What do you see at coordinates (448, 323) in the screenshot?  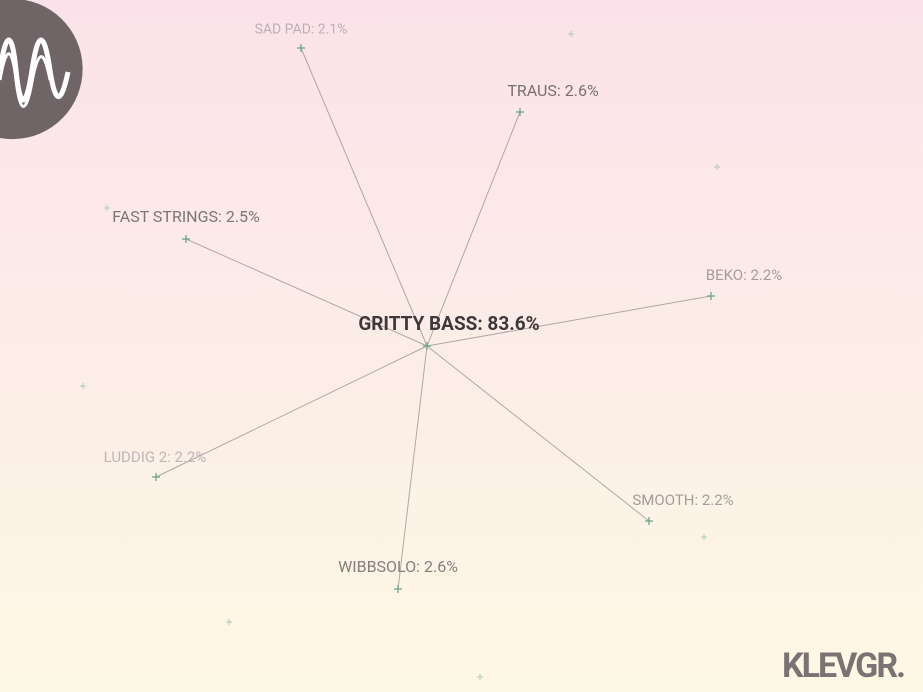 I see `center-label: GRITTY BASS: 83.6%` at bounding box center [448, 323].